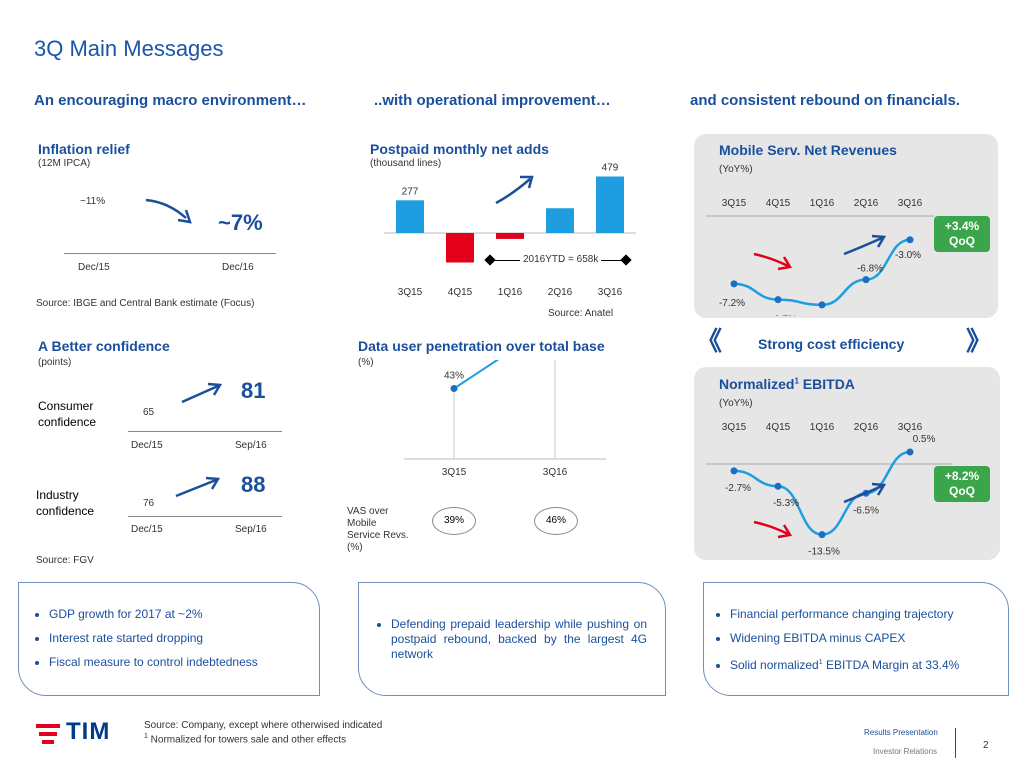 Image resolution: width=1024 pixels, height=768 pixels. Describe the element at coordinates (184, 662) in the screenshot. I see `bullet-item: Fiscal measure to control indebtedness` at that location.